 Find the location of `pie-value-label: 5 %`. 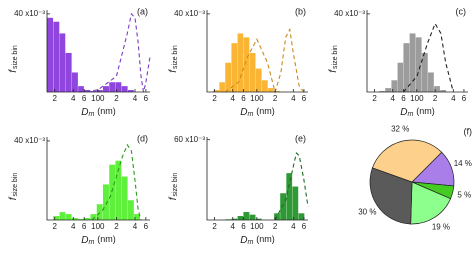

pie-value-label: 5 % is located at coordinates (464, 195).